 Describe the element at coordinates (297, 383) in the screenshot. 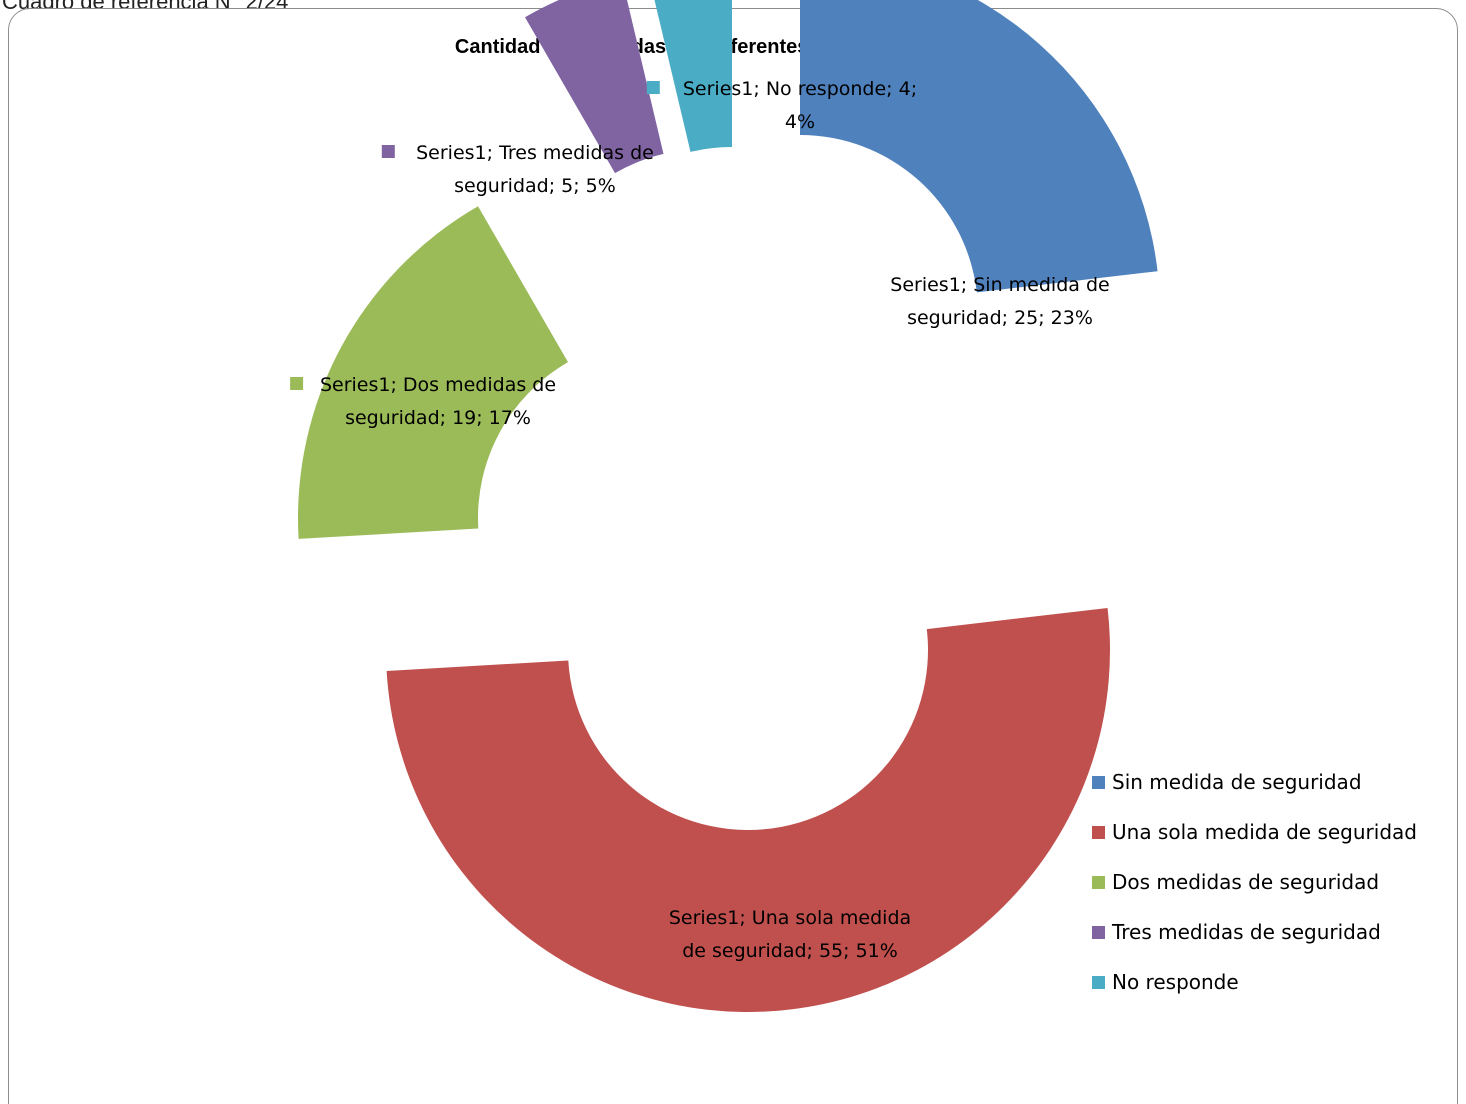

I see `data-label-key-dos-medidas-de-seguridad` at that location.